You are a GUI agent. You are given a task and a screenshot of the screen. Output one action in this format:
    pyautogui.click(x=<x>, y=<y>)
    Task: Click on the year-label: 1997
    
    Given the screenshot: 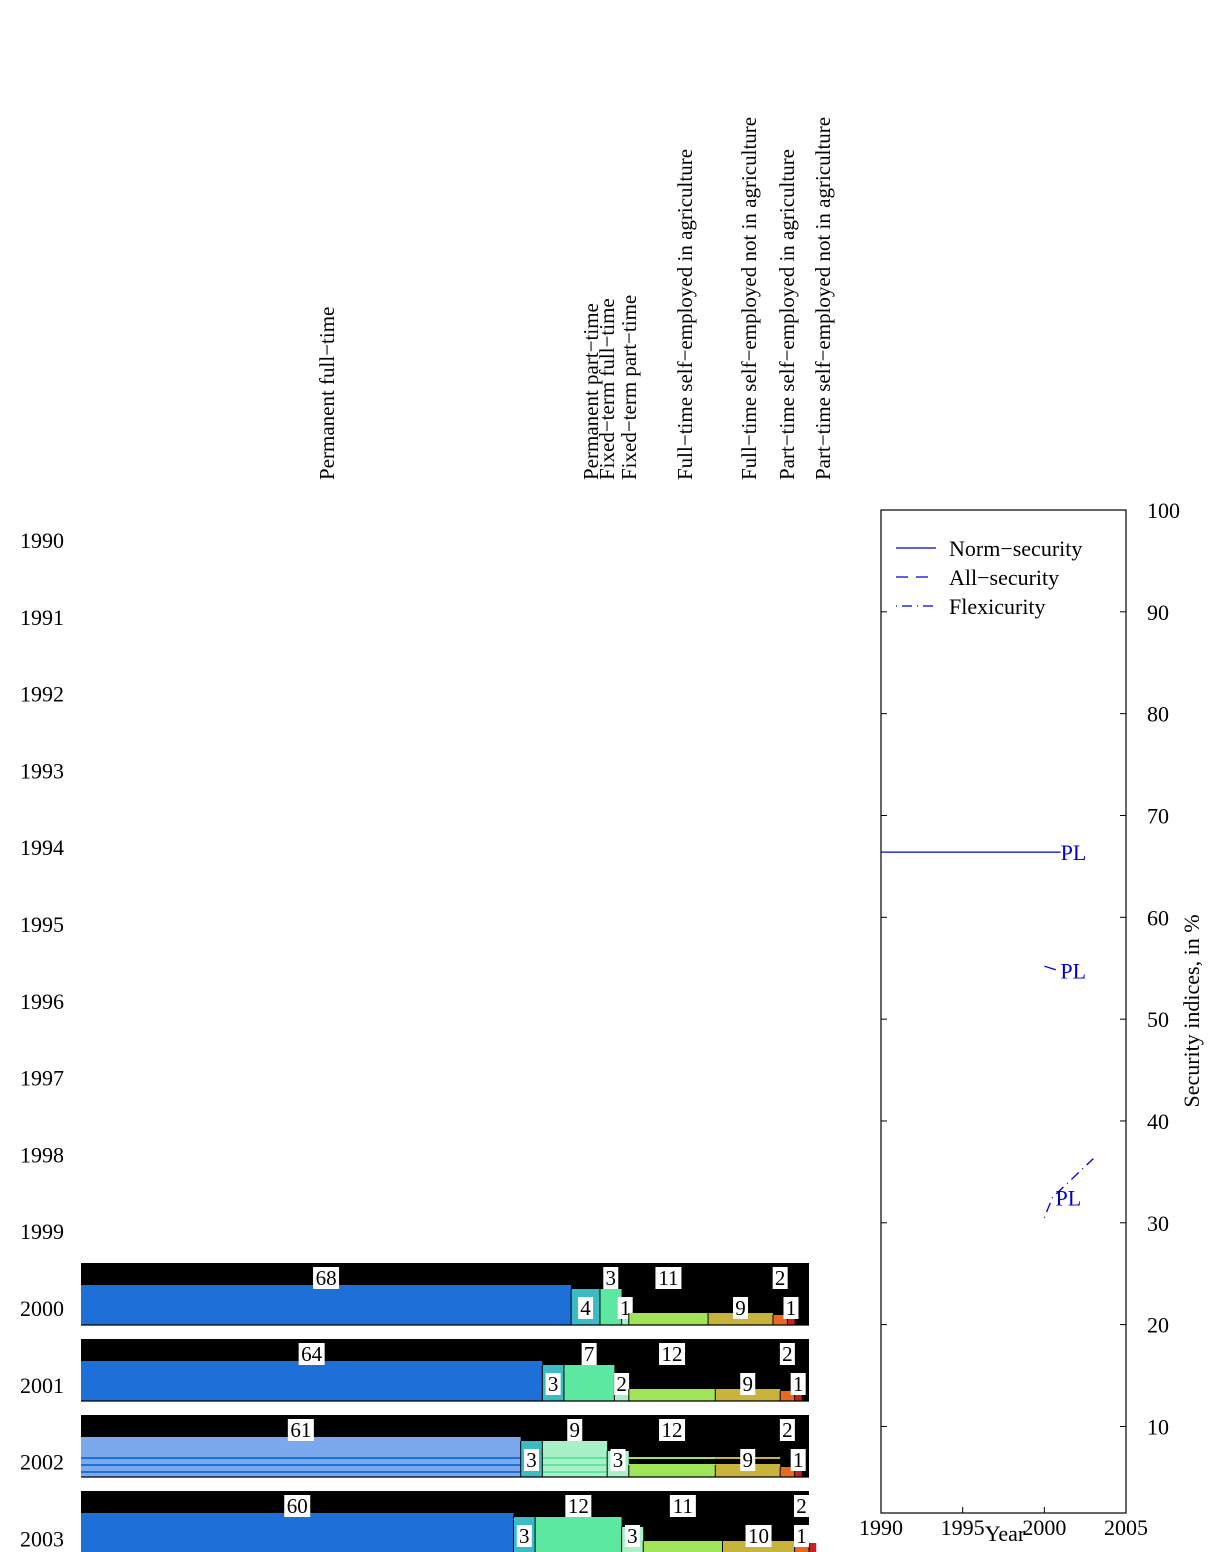 What is the action you would take?
    pyautogui.click(x=42, y=1078)
    